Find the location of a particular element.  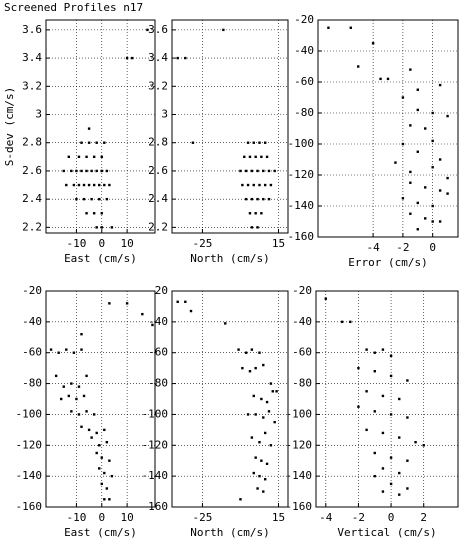

y-tick-label: 2.6 is located at coordinates (158, 170).